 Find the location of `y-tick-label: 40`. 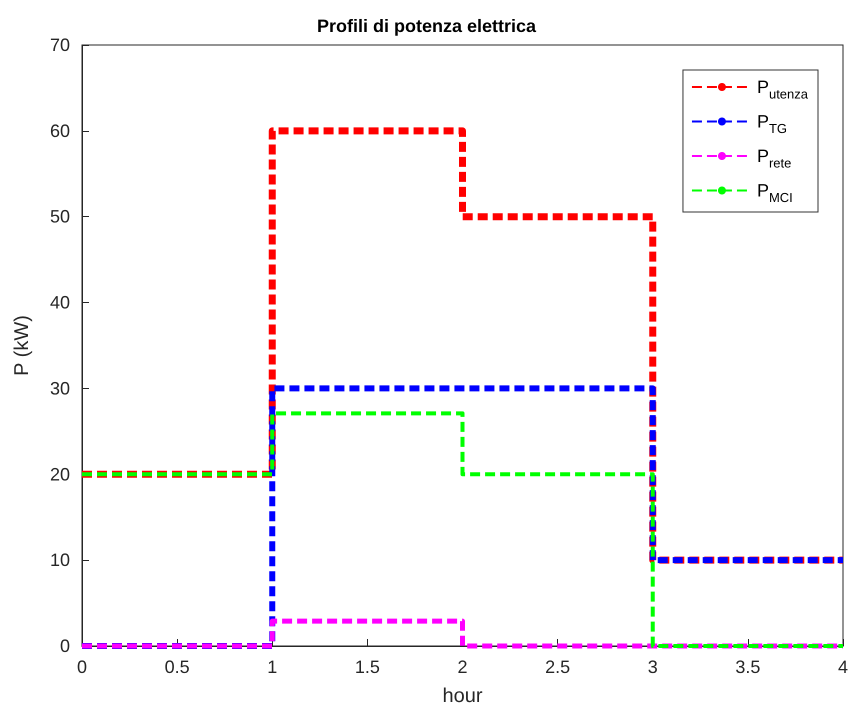

y-tick-label: 40 is located at coordinates (60, 302).